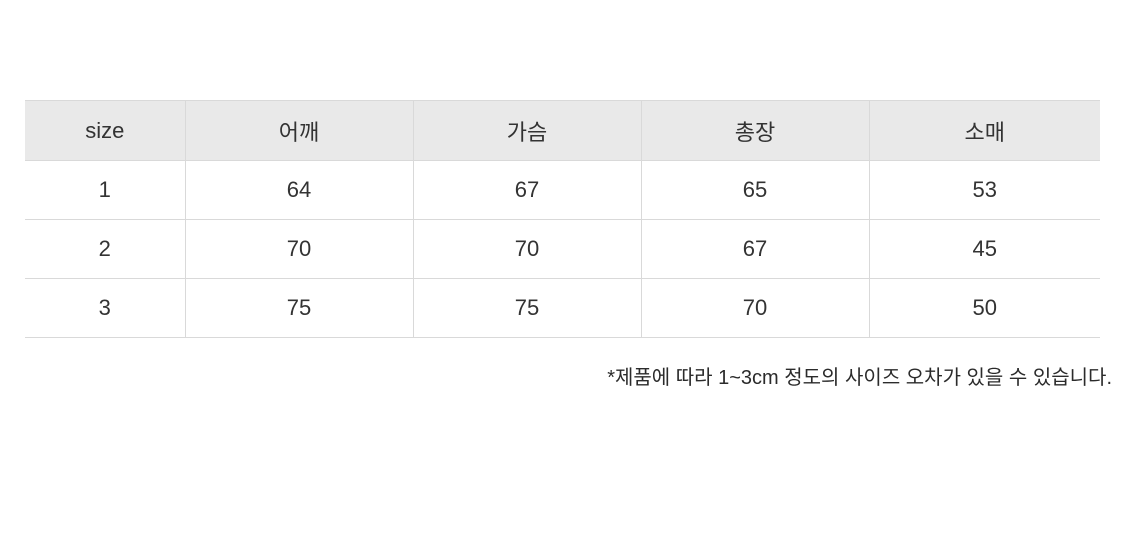 Image resolution: width=1125 pixels, height=552 pixels. Describe the element at coordinates (105, 308) in the screenshot. I see `size-cell: 3` at that location.